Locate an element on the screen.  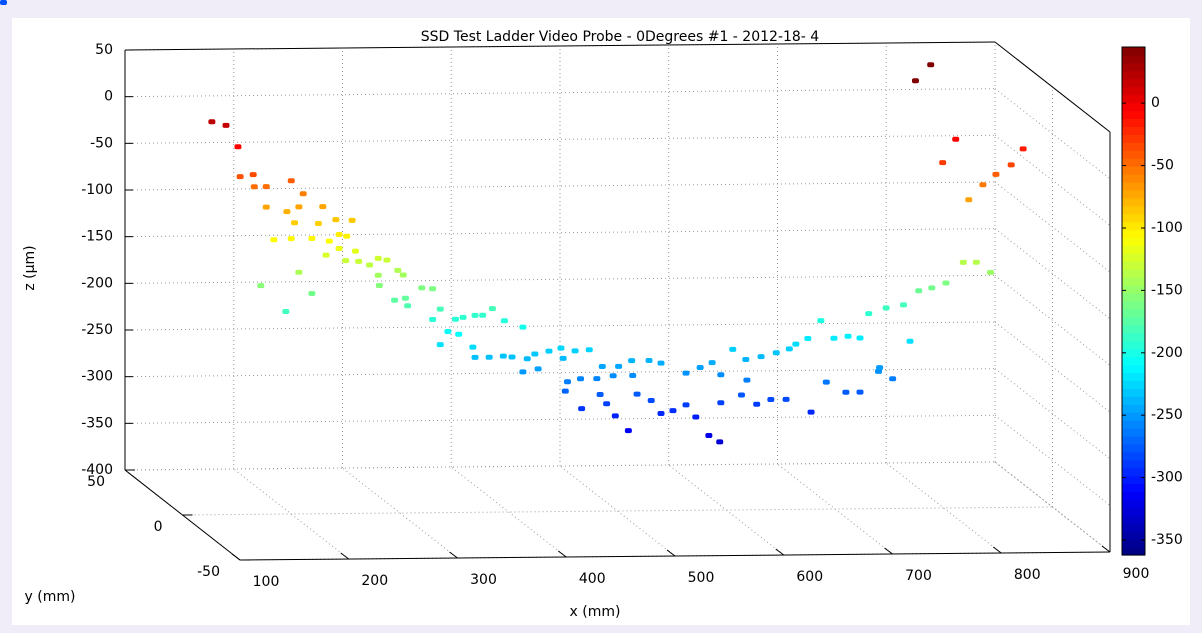
x-tick-label: 800 is located at coordinates (1027, 575).